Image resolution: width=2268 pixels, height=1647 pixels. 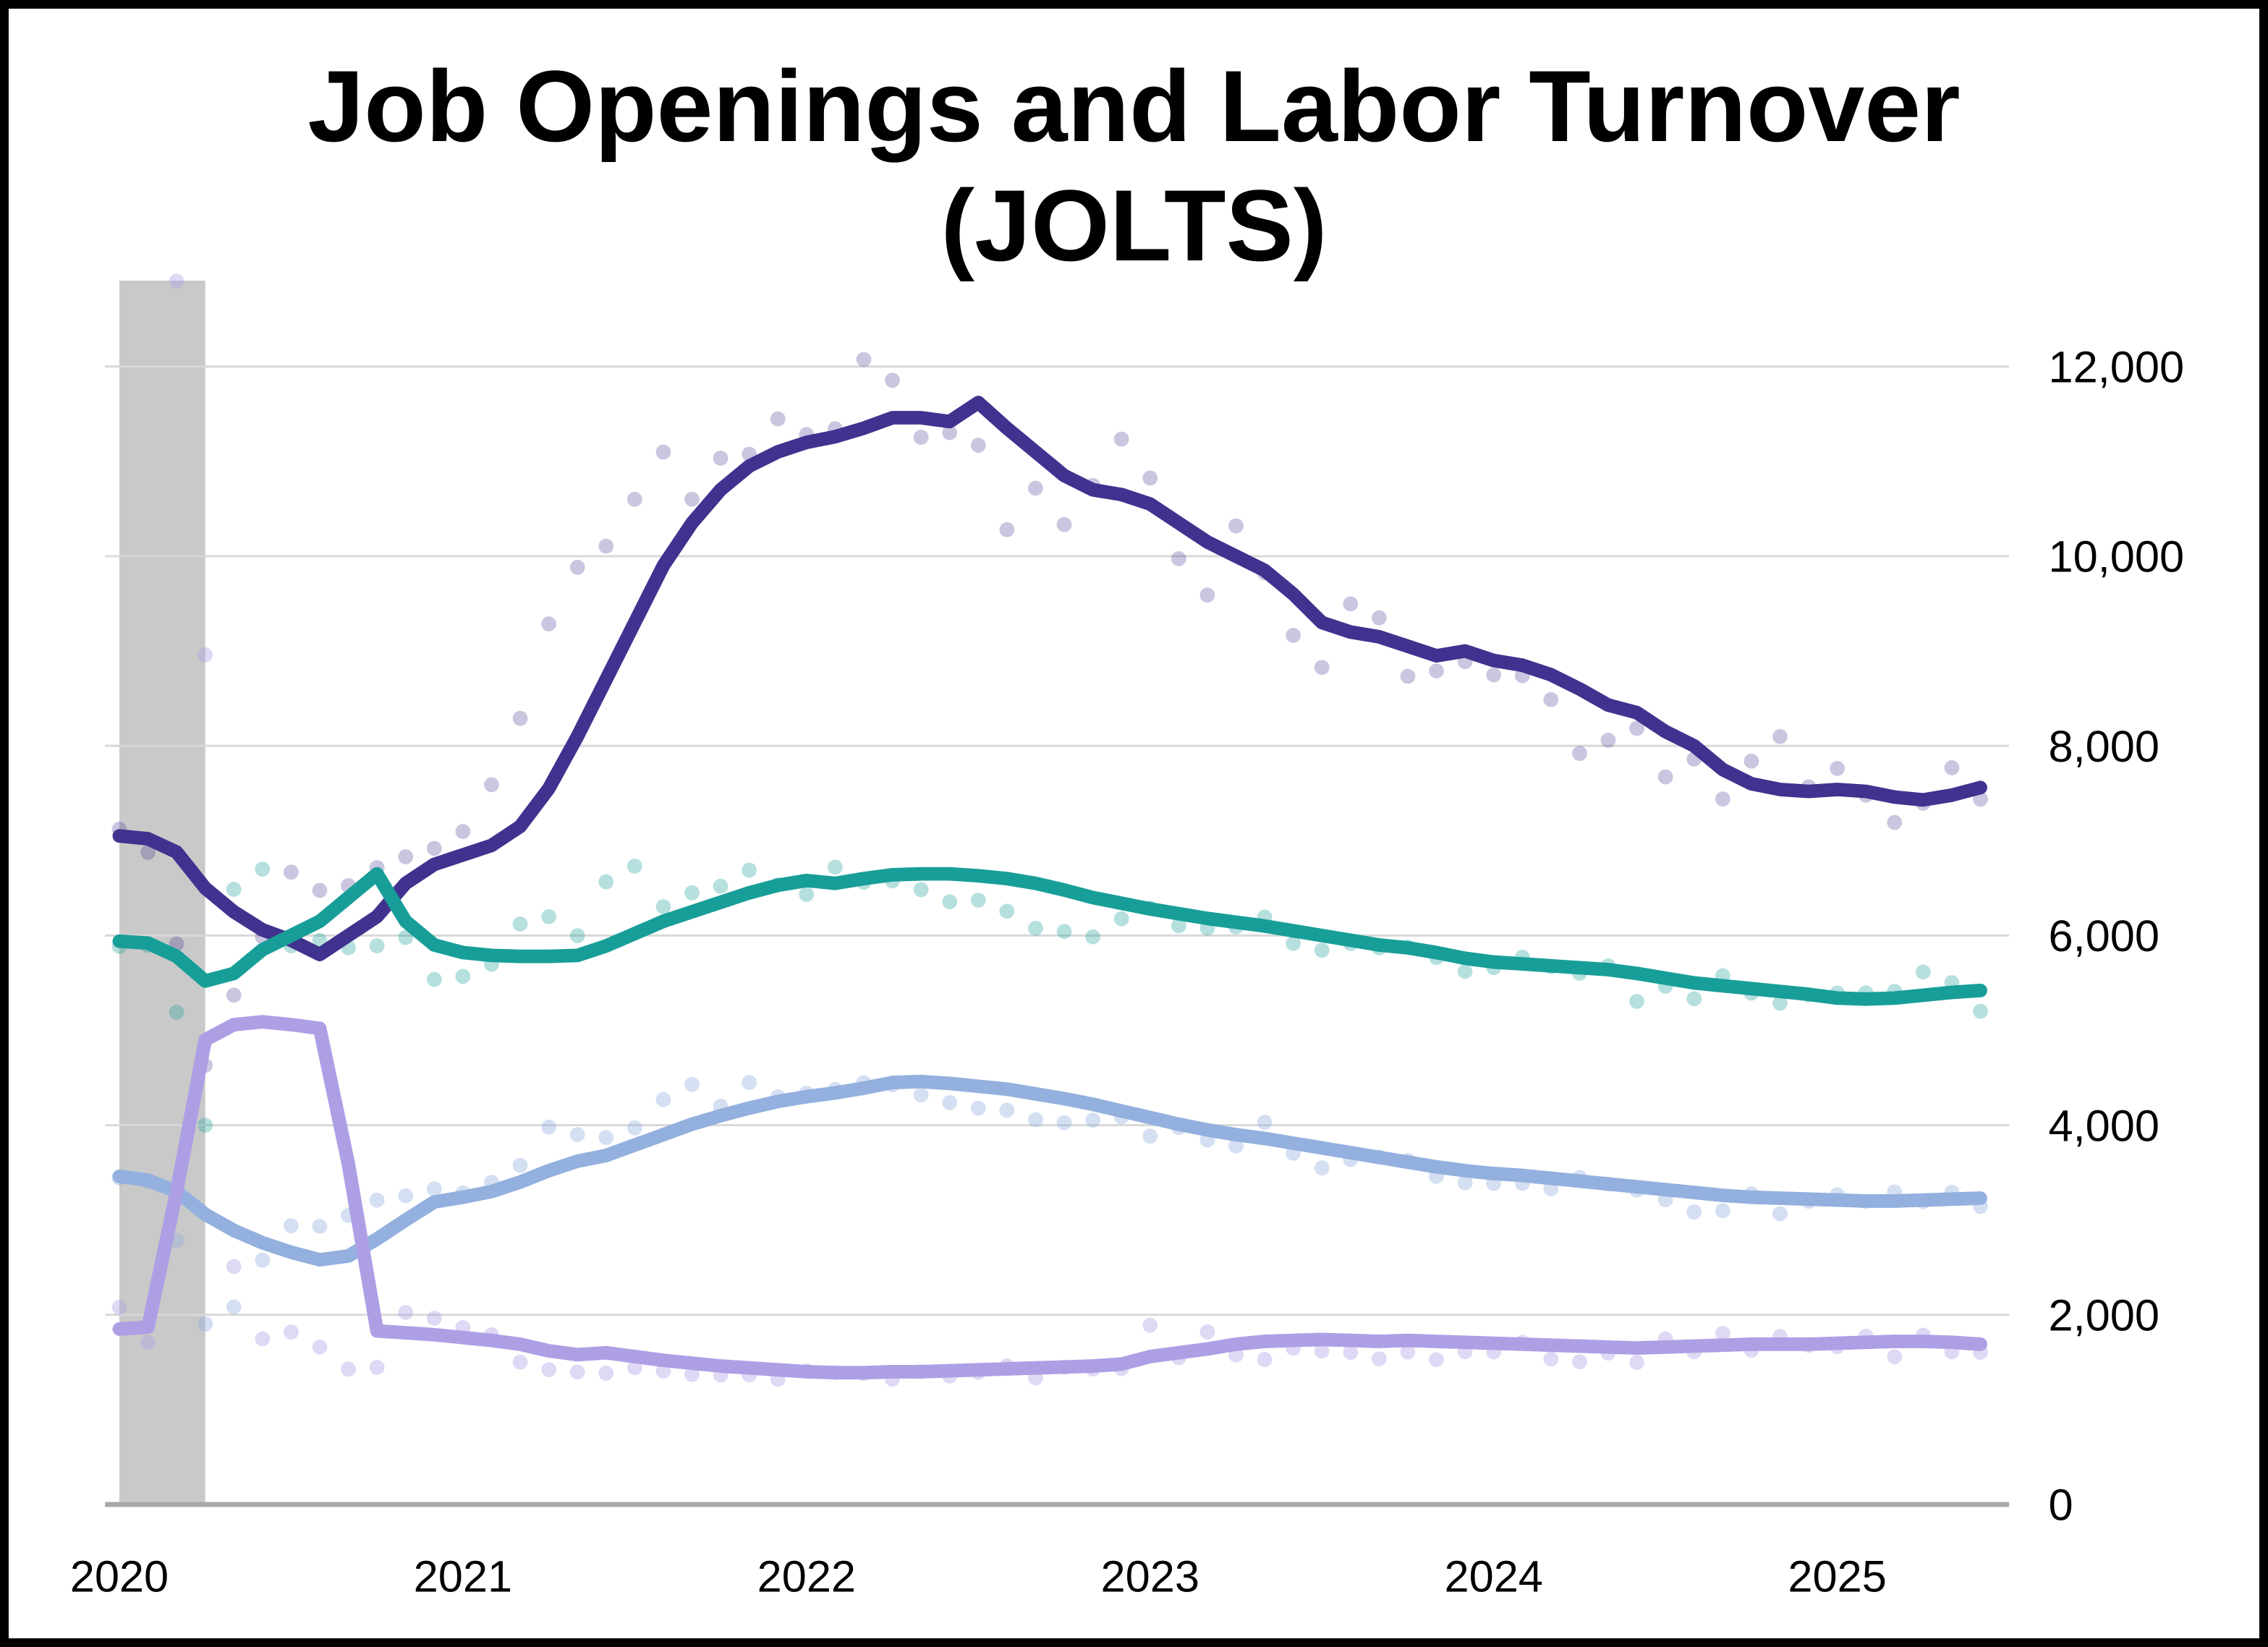 I want to click on x-tick-label: 2024, so click(x=1493, y=1577).